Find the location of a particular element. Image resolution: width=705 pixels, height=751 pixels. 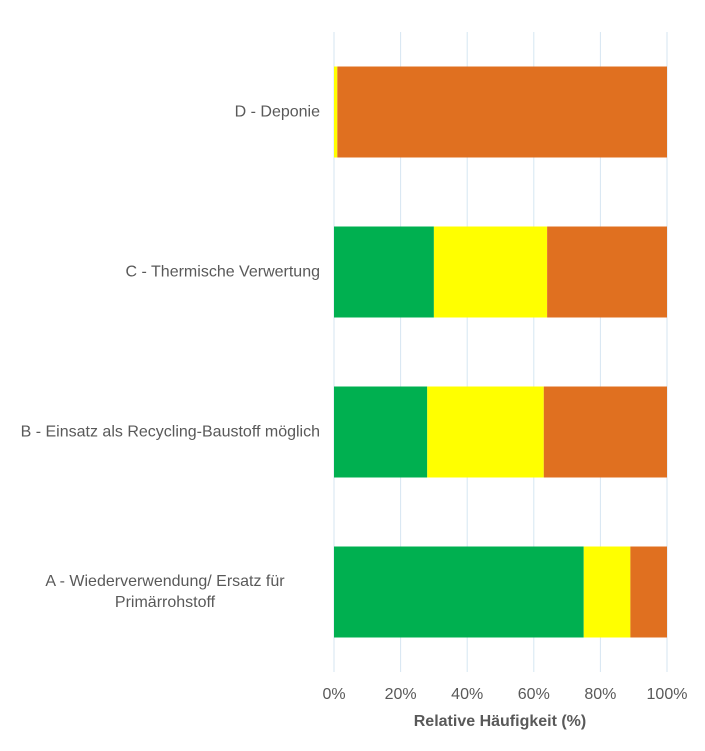

x-tick-label: 40% is located at coordinates (467, 694).